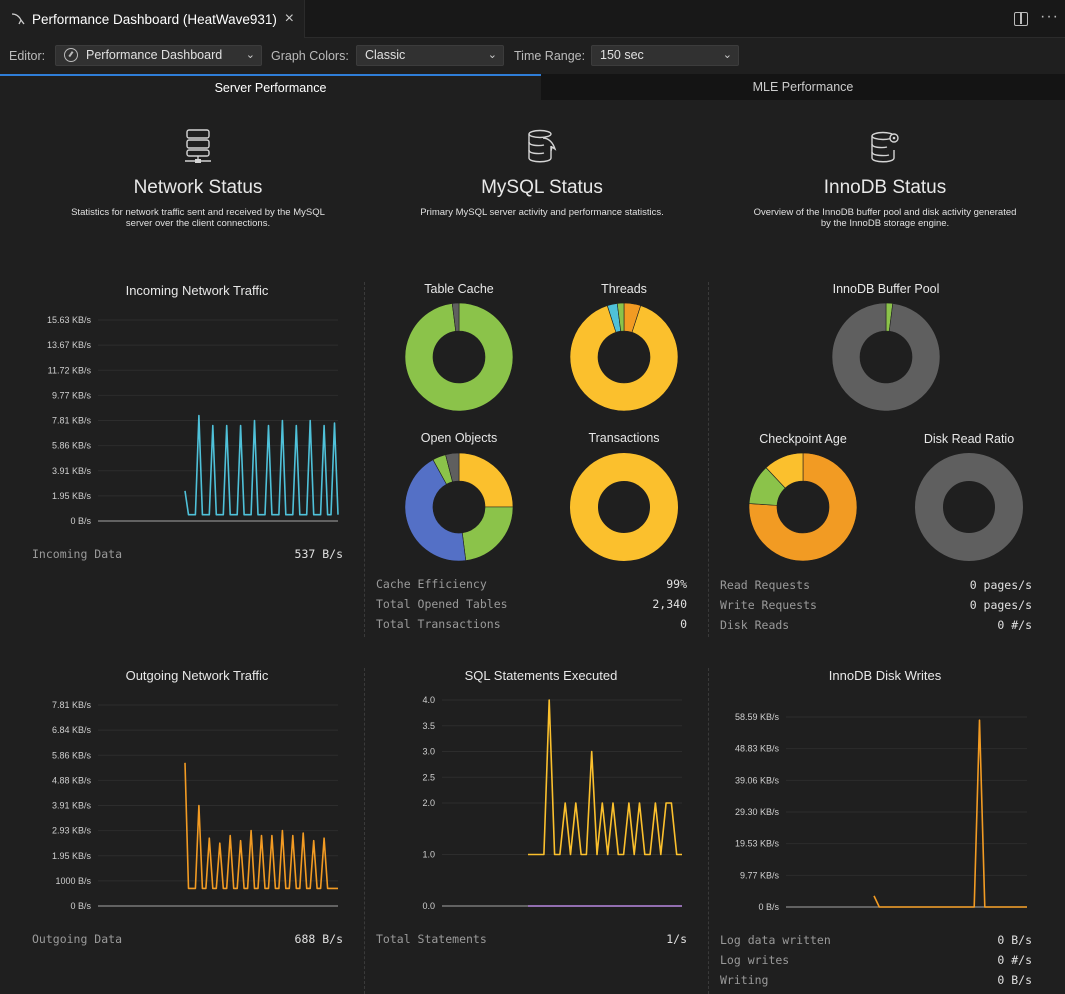 The image size is (1065, 994). Describe the element at coordinates (768, 605) in the screenshot. I see `stat-label: Write Requests` at that location.